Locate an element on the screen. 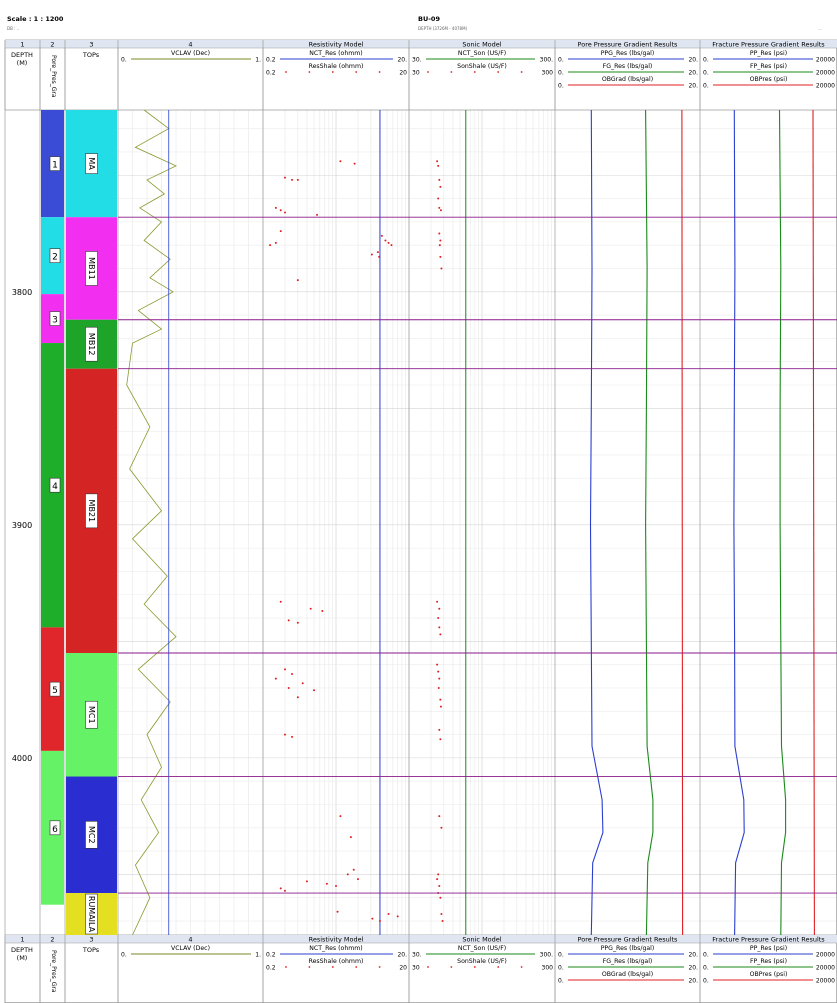 The height and width of the screenshot is (1003, 837). top-label: MB12 is located at coordinates (91, 344).